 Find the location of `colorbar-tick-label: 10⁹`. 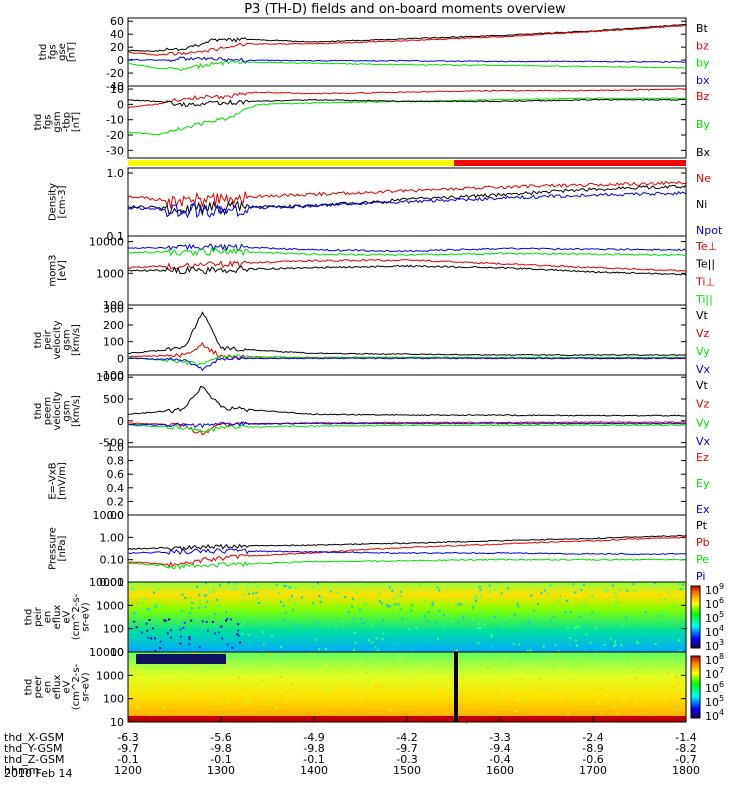

colorbar-tick-label: 10⁹ is located at coordinates (714, 589).